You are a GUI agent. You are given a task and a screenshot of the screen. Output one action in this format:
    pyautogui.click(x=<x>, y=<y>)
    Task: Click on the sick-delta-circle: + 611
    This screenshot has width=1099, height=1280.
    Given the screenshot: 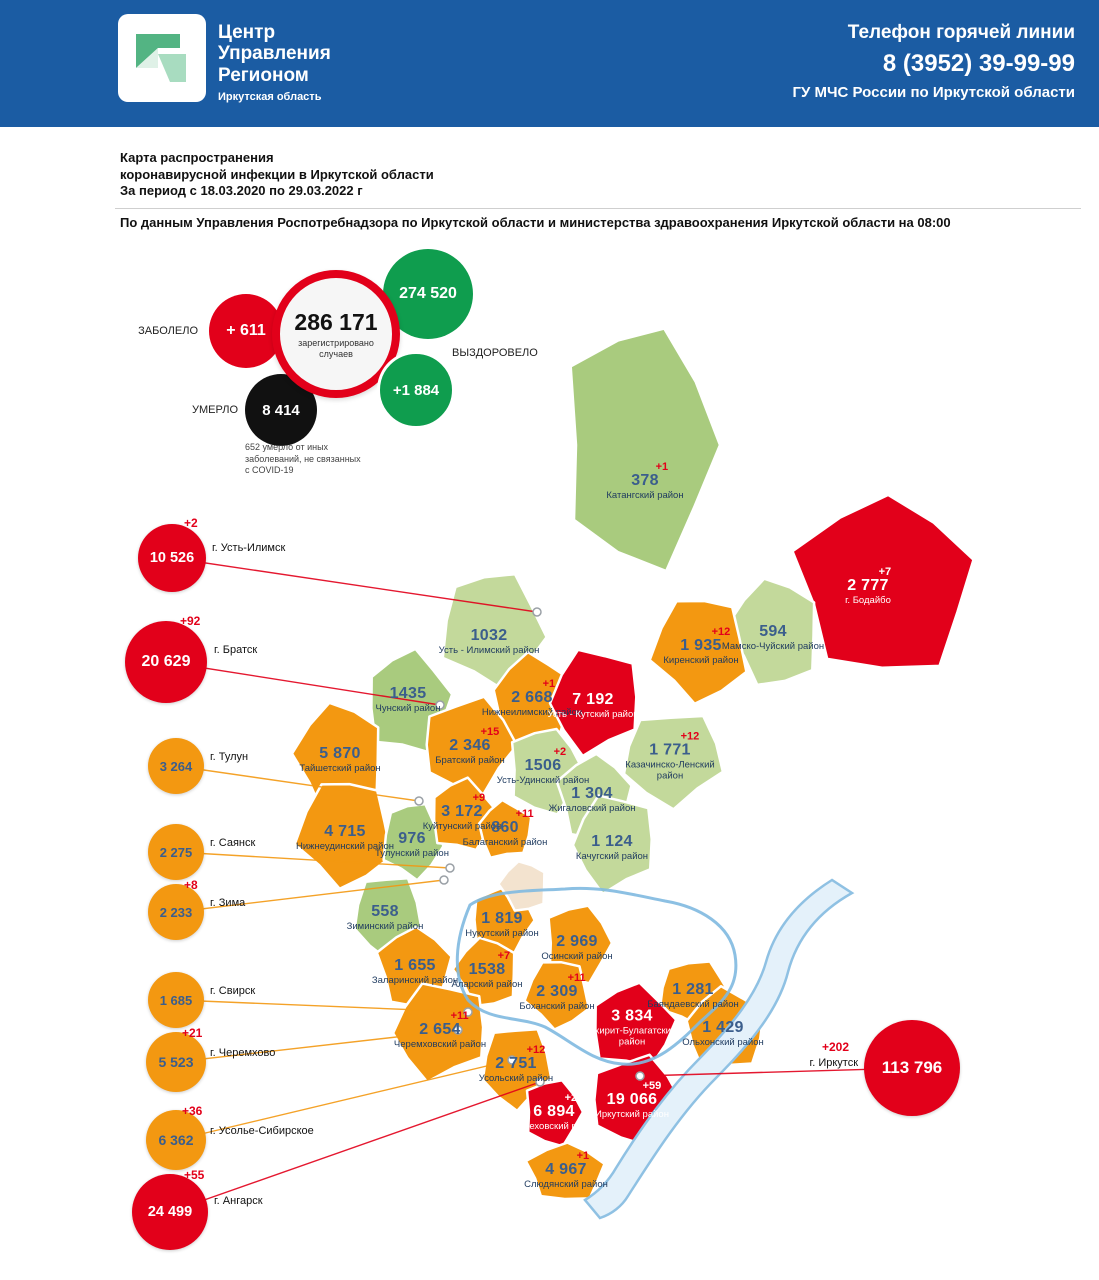 What is the action you would take?
    pyautogui.click(x=246, y=331)
    